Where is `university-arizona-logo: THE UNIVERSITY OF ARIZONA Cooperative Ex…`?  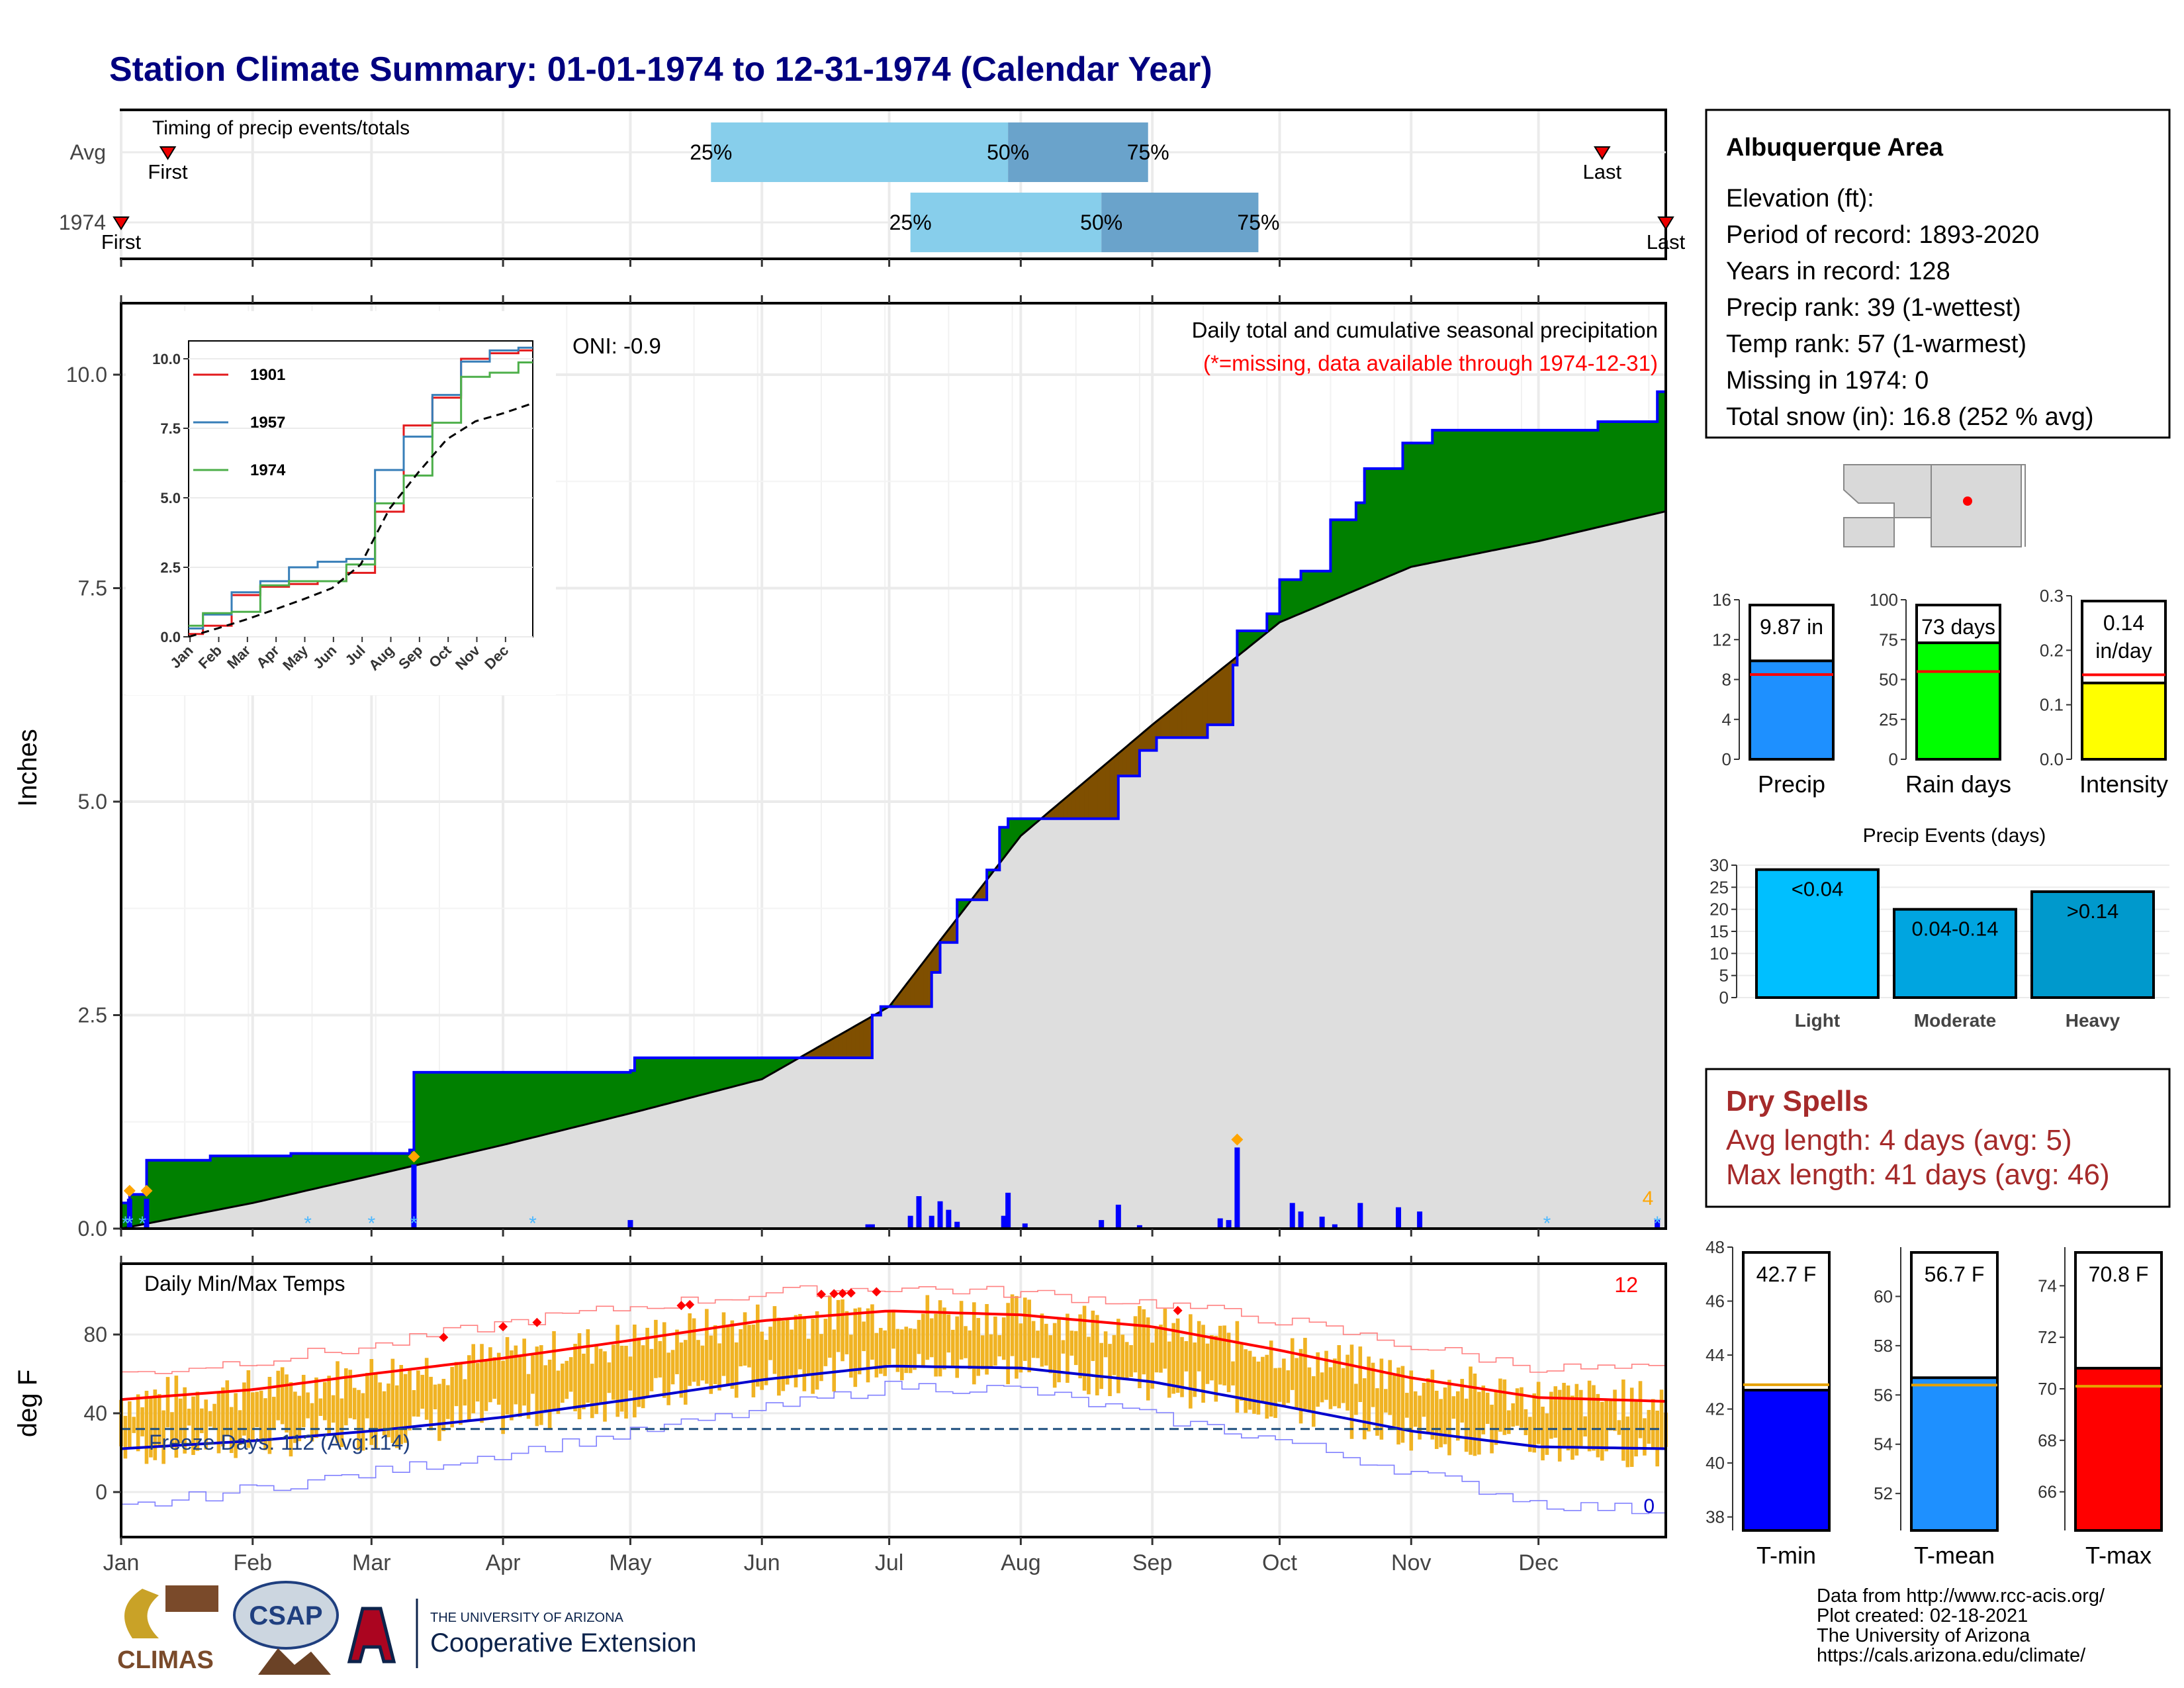
university-arizona-logo: THE UNIVERSITY OF ARIZONA Cooperative Ex… is located at coordinates (521, 1633).